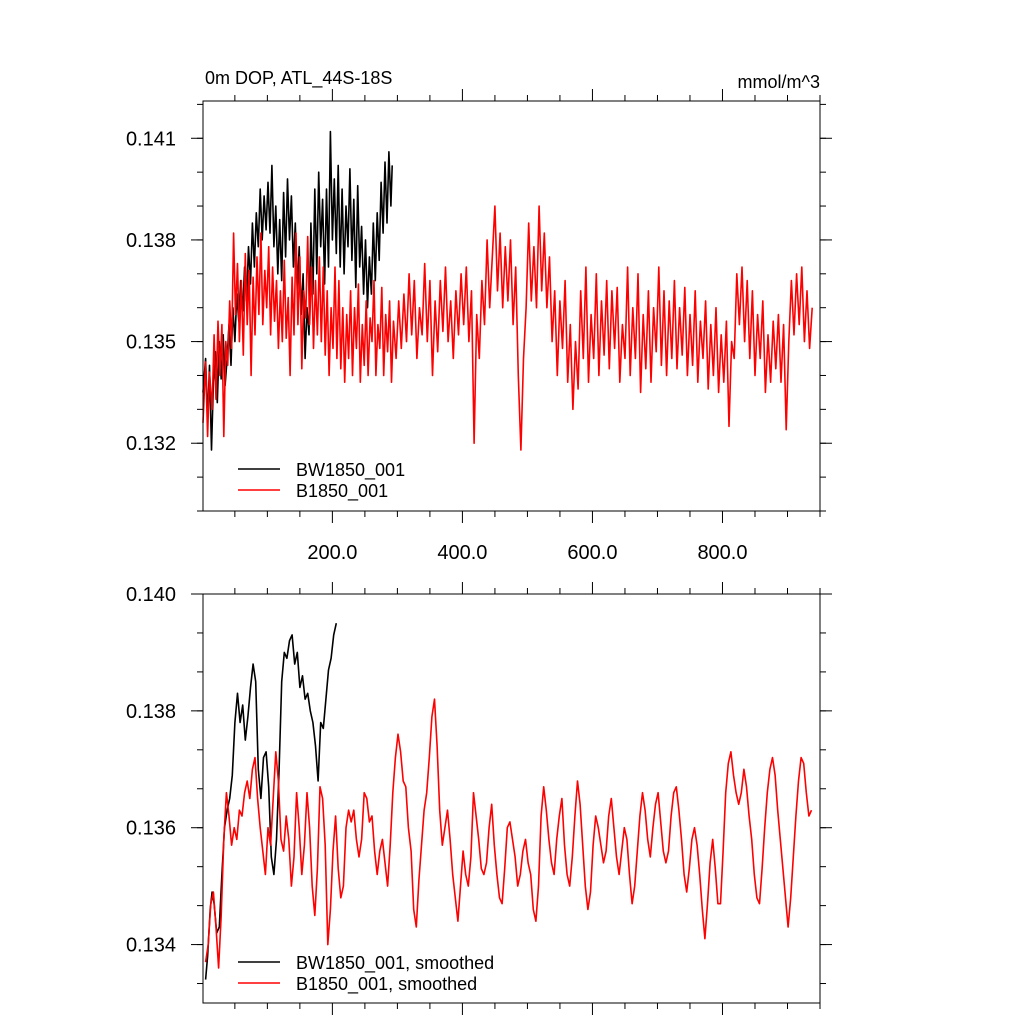 The image size is (1024, 1024). I want to click on top-y-tick-label: 0.135, so click(151, 343).